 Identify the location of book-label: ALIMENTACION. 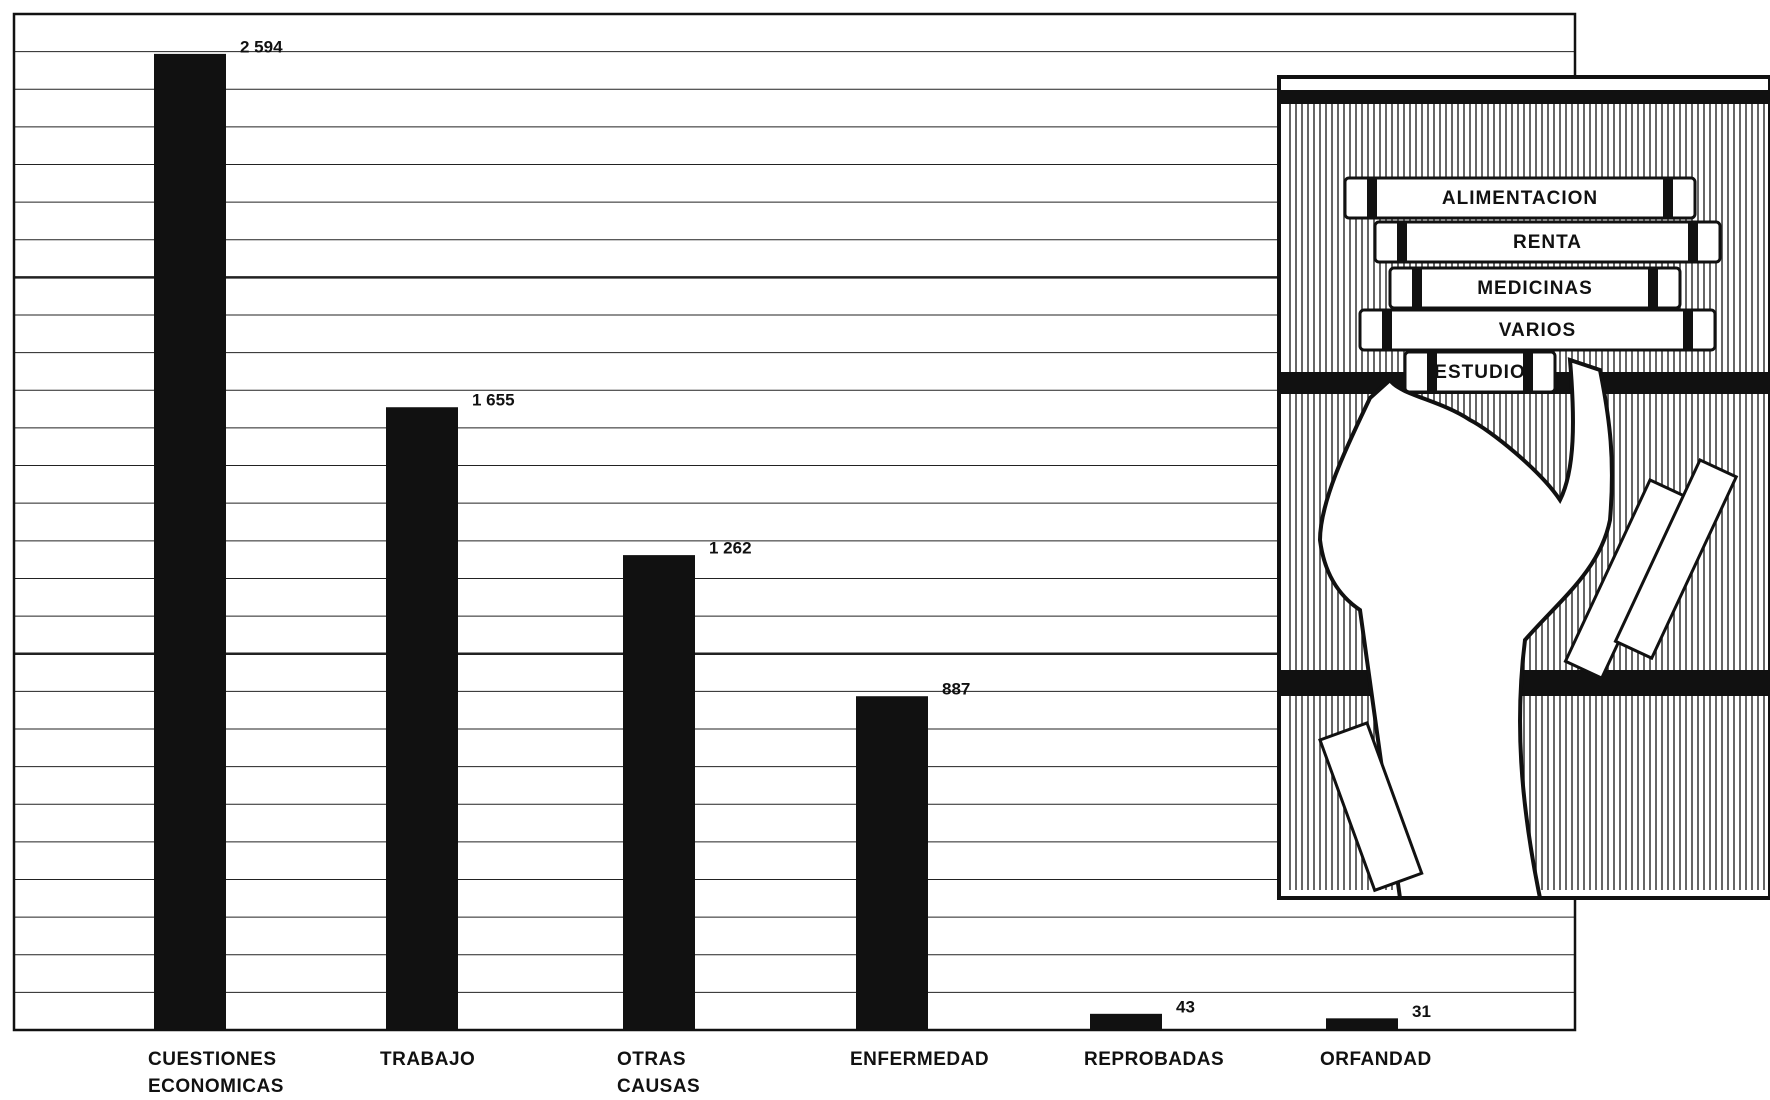
(1520, 198).